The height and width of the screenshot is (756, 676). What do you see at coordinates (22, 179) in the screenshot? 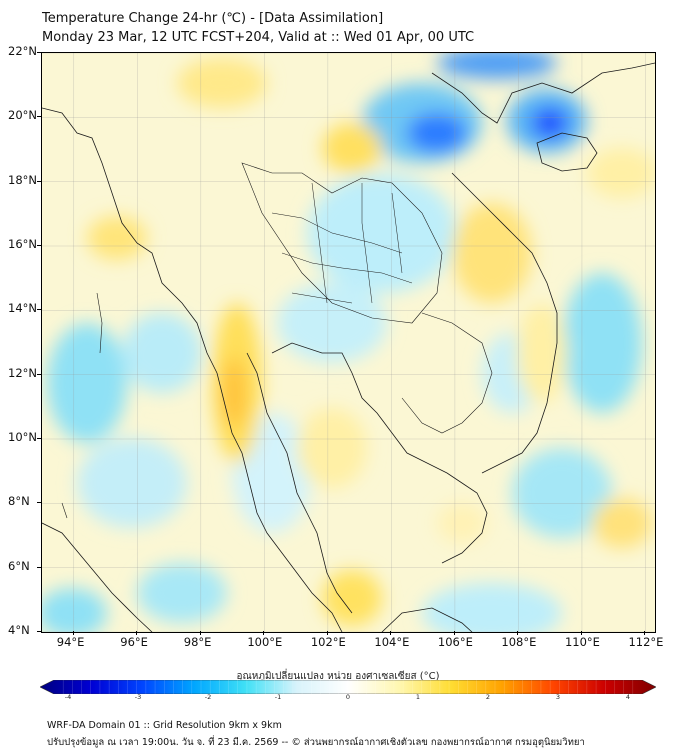
I see `lat-tick-label: 18°N` at bounding box center [22, 179].